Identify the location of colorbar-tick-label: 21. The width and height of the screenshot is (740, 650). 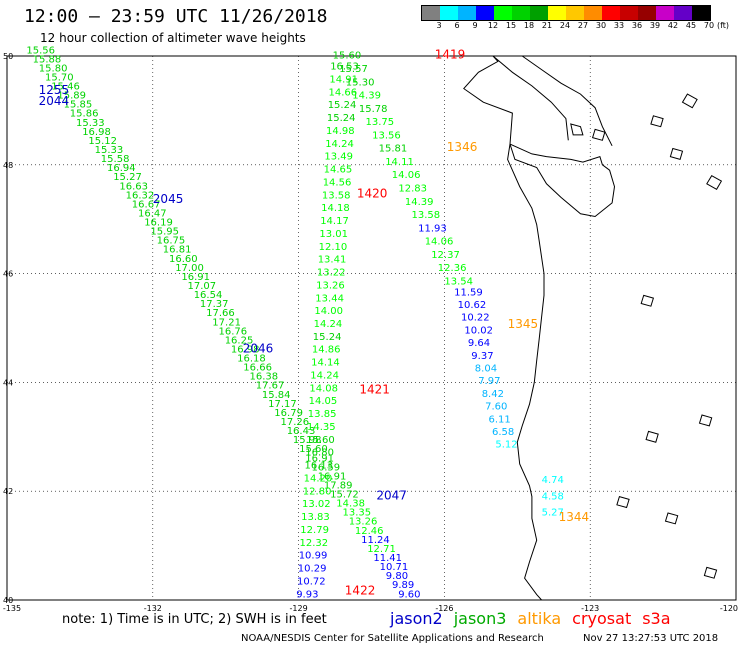
(547, 25).